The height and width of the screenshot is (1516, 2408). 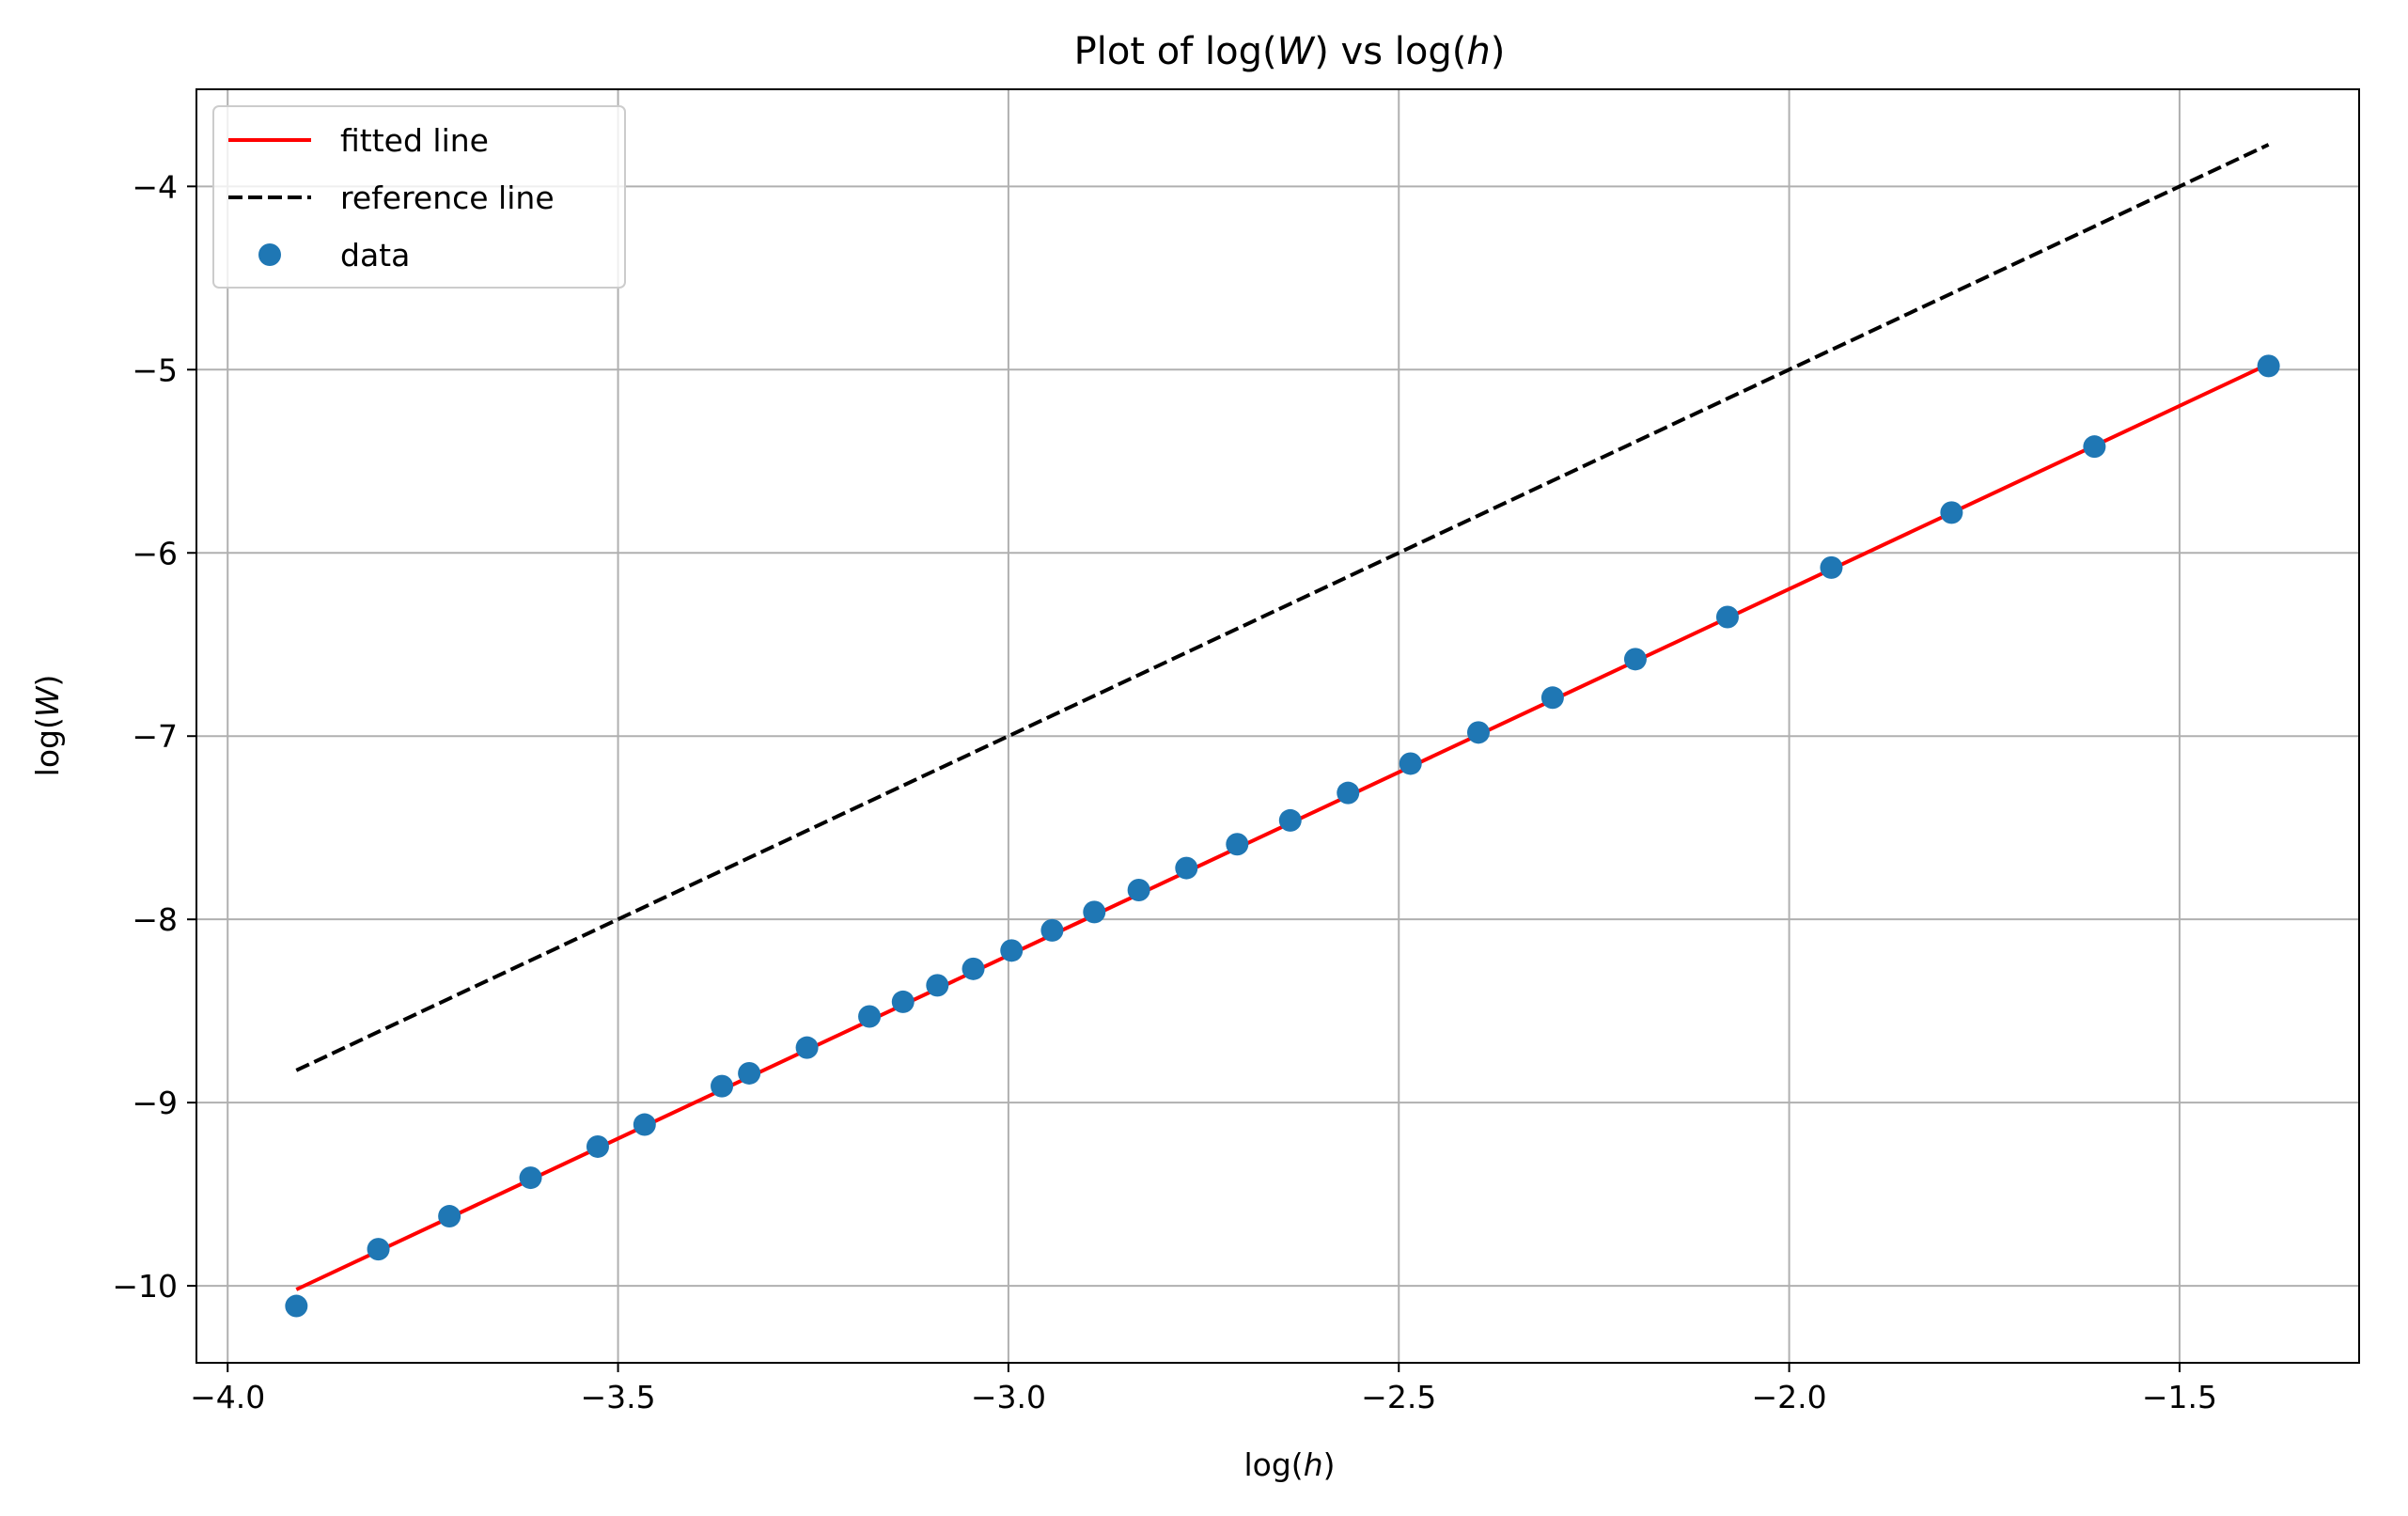 I want to click on y-axis-label: log(W), so click(x=47, y=726).